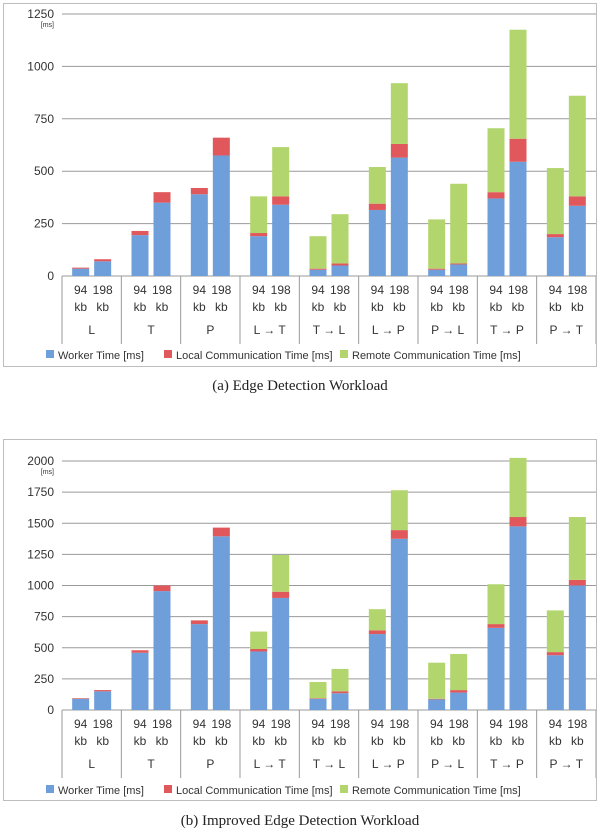 This screenshot has width=600, height=833. What do you see at coordinates (300, 821) in the screenshot?
I see `caption-improved-edge-detection: (b) Improved Edge Detection Workload` at bounding box center [300, 821].